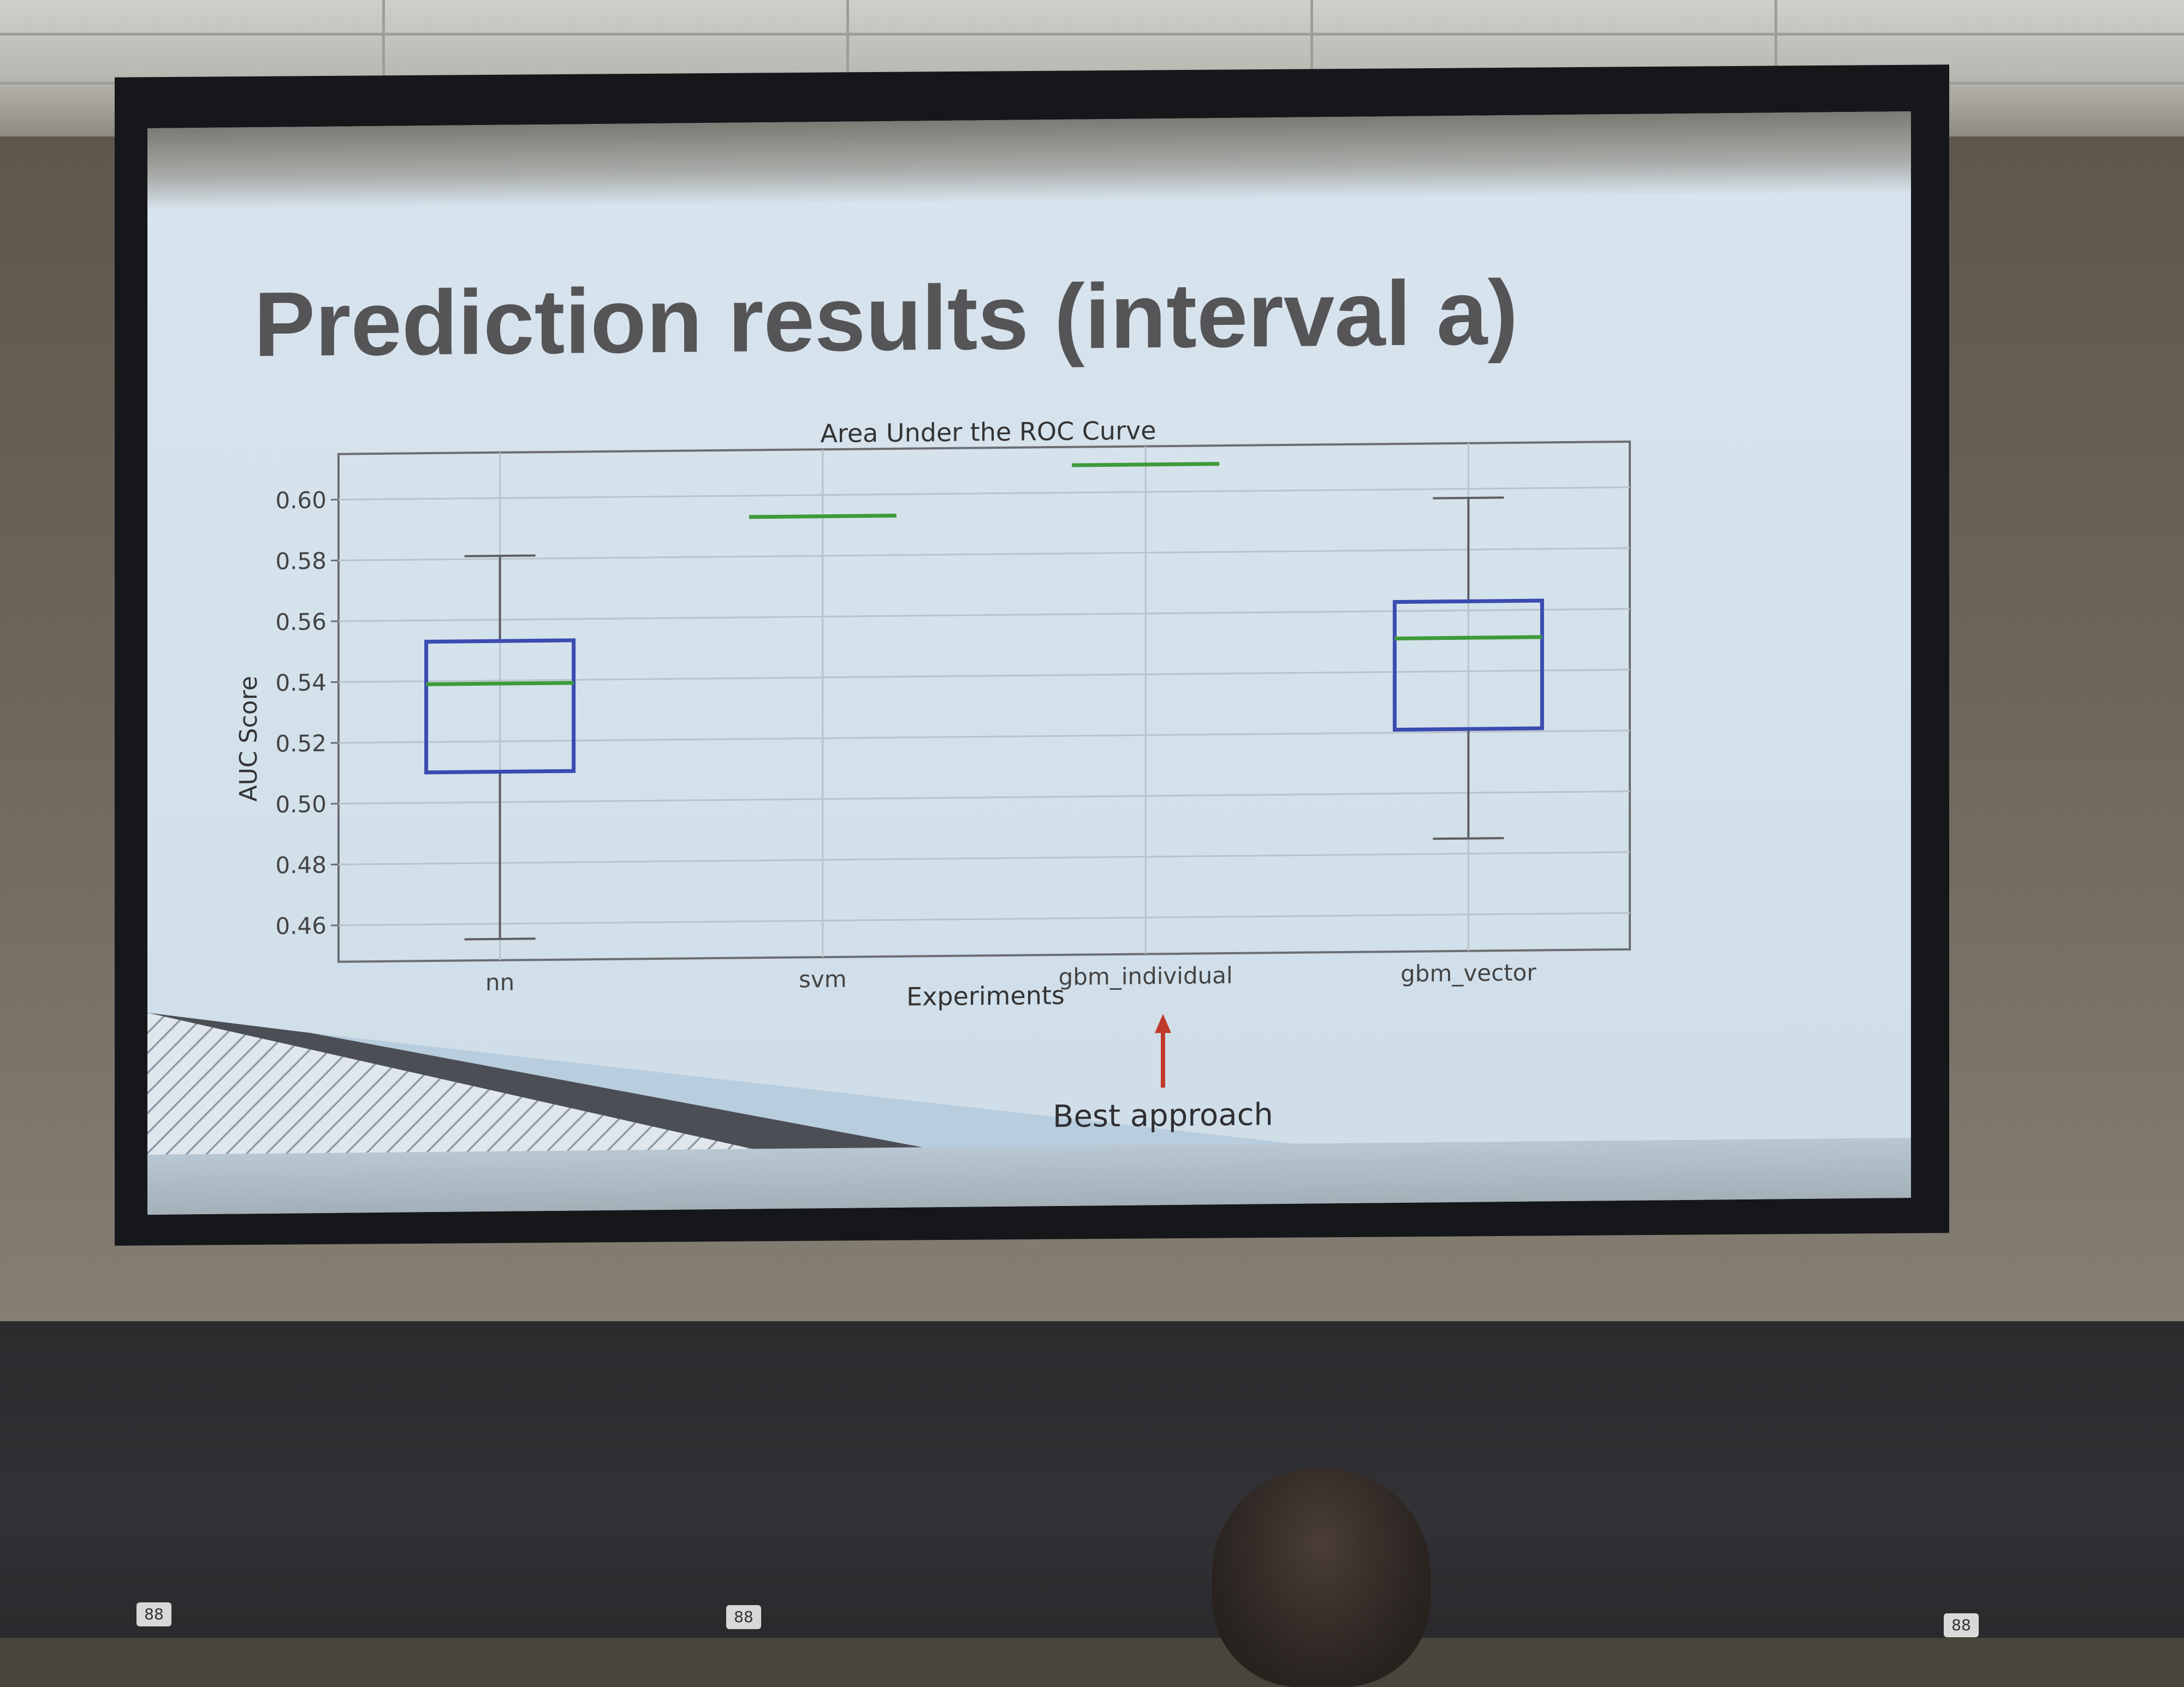  Describe the element at coordinates (301, 621) in the screenshot. I see `y-tick-label: 0.56` at that location.